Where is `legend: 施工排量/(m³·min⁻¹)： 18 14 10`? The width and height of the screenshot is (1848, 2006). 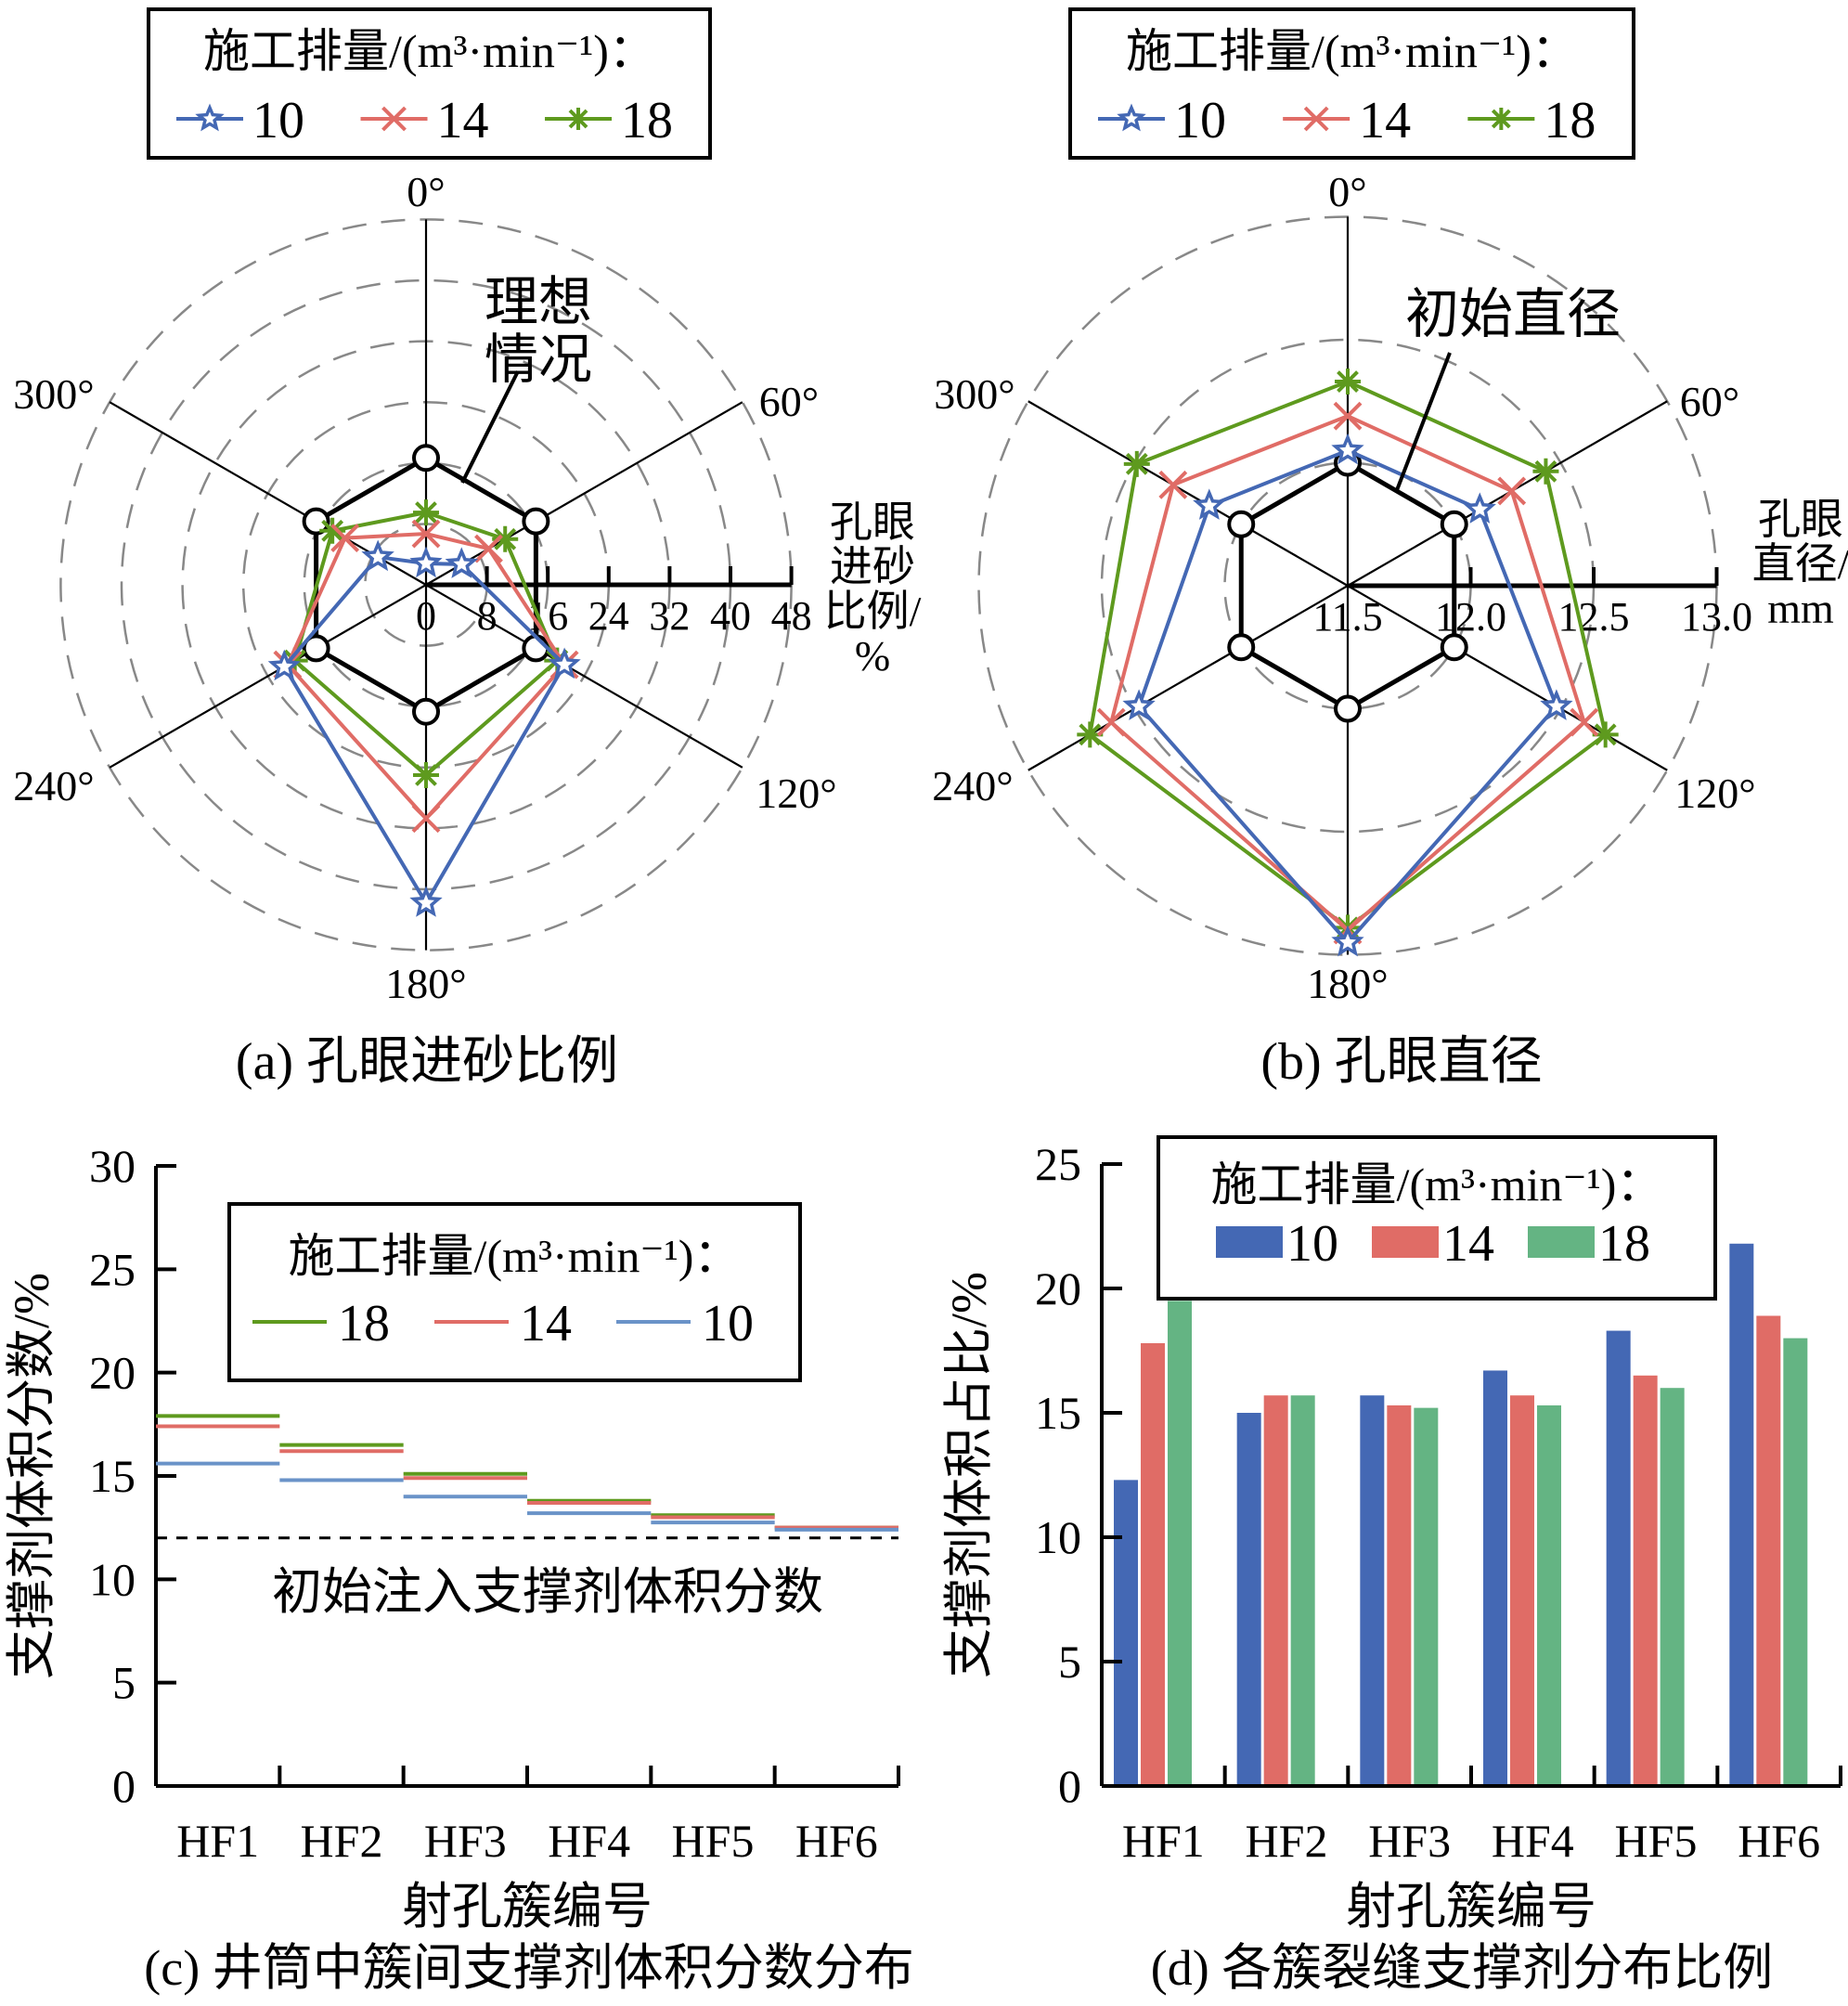 legend: 施工排量/(m³·min⁻¹)： 18 14 10 is located at coordinates (514, 1292).